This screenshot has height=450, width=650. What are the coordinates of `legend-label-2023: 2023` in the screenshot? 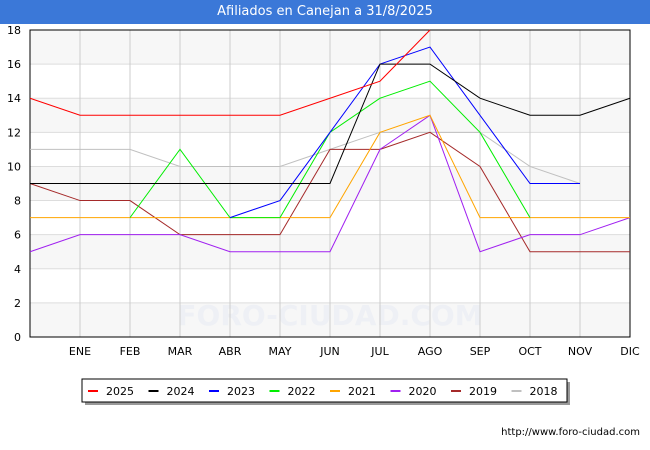 It's located at (241, 391).